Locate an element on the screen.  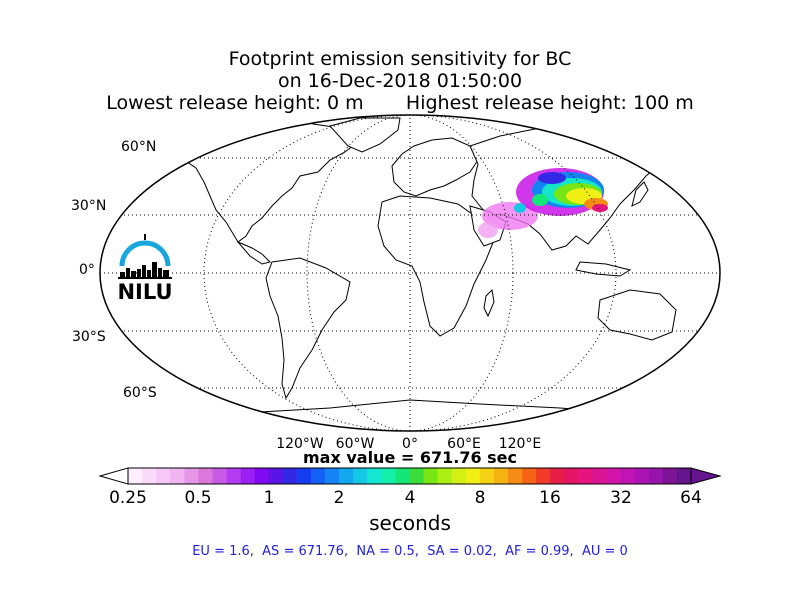
greenland is located at coordinates (365, 135).